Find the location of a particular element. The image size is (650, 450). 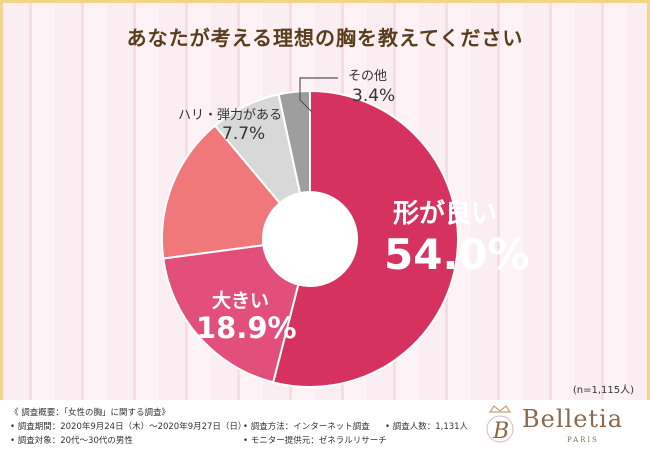

value-soft: 16.0% is located at coordinates (220, 214).